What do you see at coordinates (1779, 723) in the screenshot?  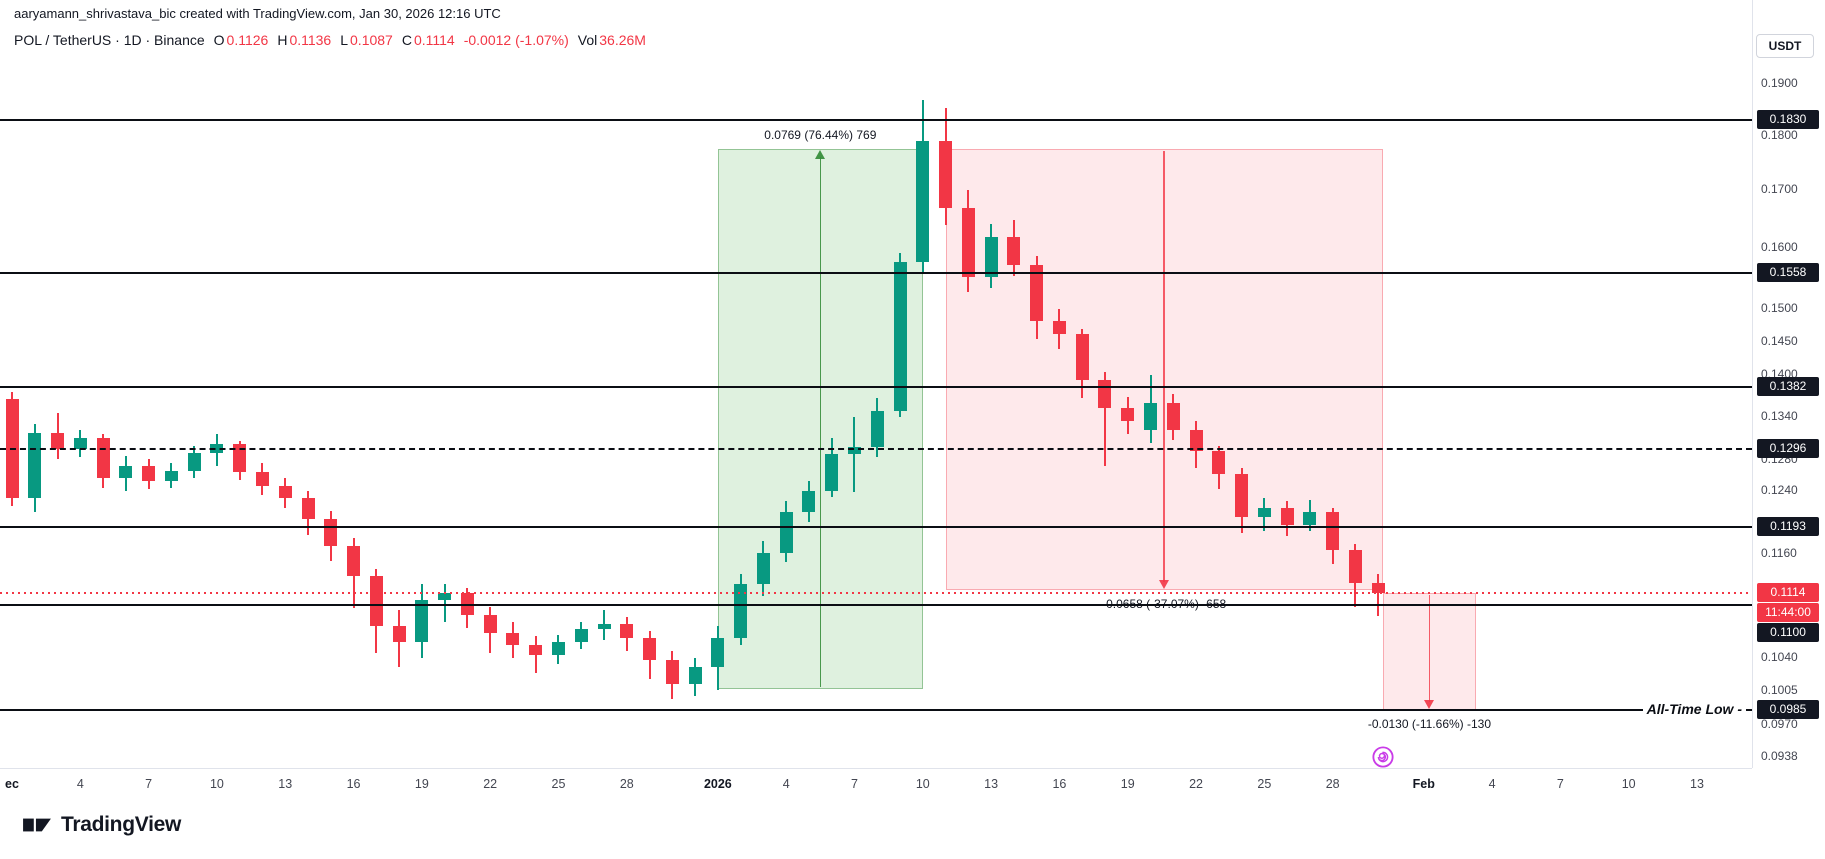 I see `price-tick-label: 0.0970` at bounding box center [1779, 723].